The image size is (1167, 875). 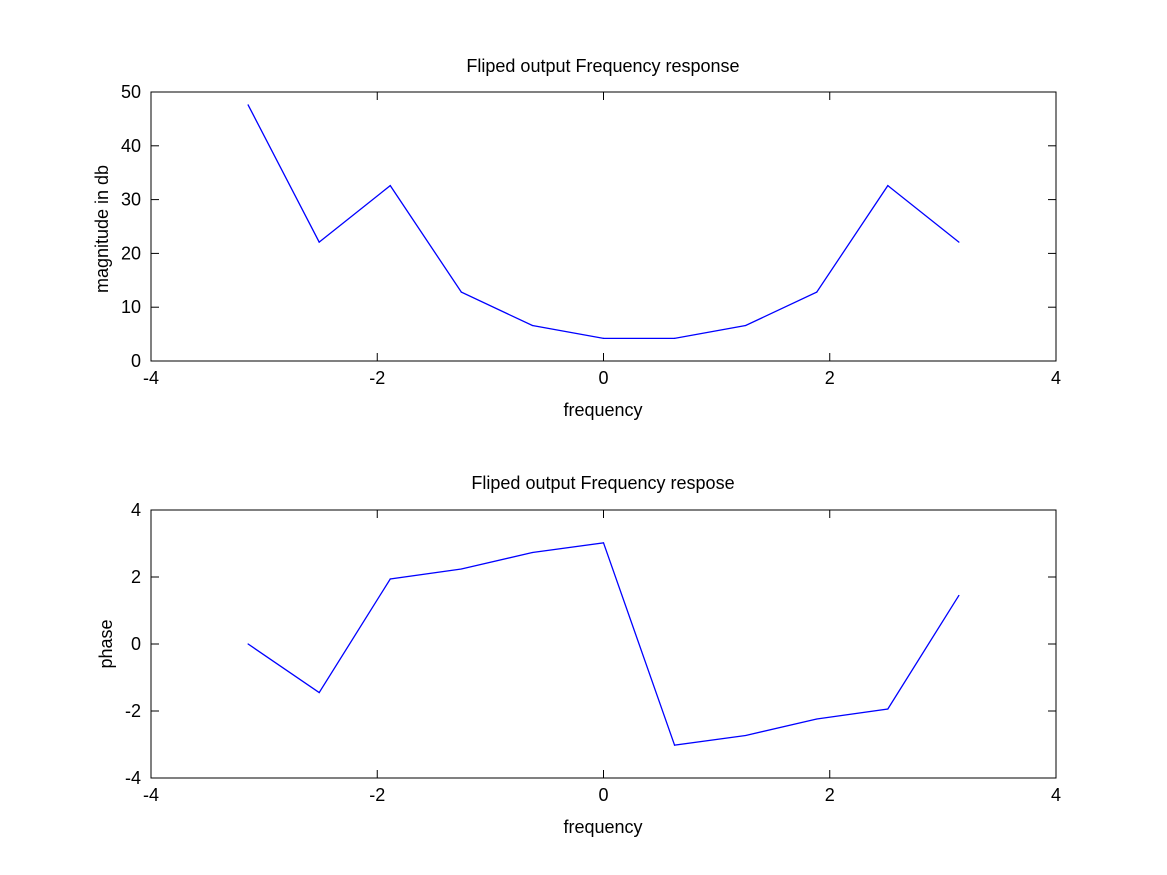 What do you see at coordinates (136, 577) in the screenshot?
I see `phase-y-tick-label: 2` at bounding box center [136, 577].